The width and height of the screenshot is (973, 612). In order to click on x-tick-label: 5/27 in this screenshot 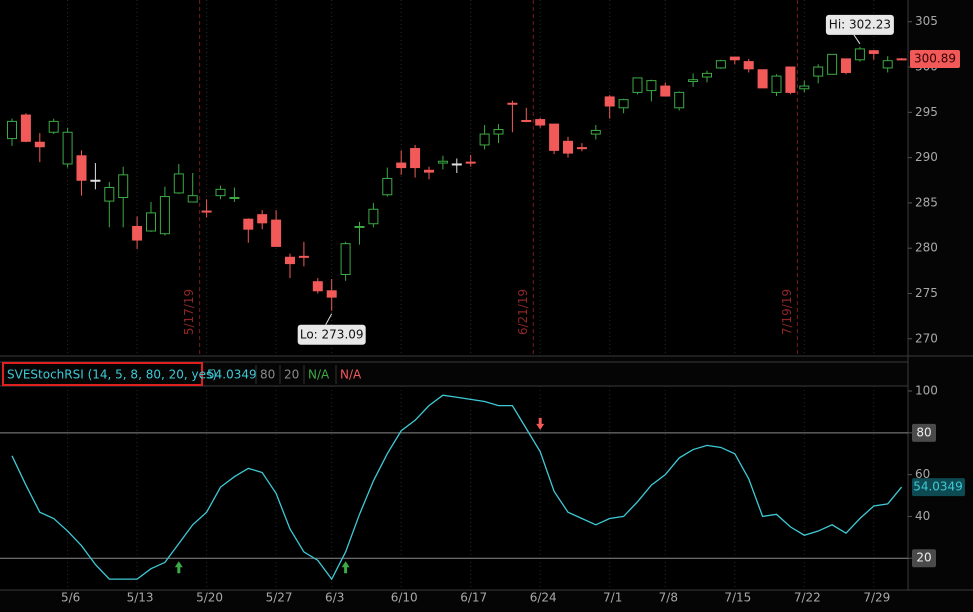, I will do `click(279, 598)`.